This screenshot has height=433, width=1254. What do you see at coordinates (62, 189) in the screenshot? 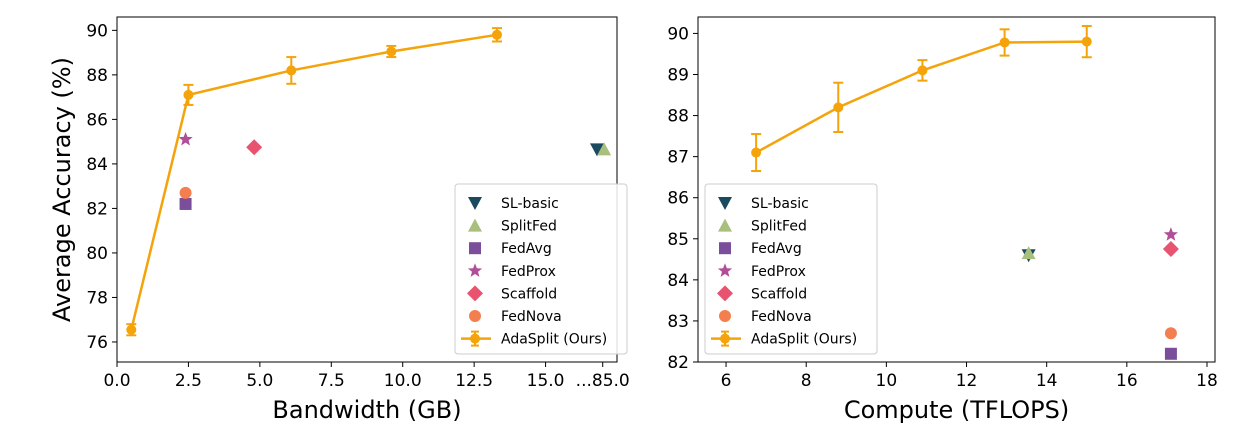
I see `y-axis-label: Average Accuracy (%)` at bounding box center [62, 189].